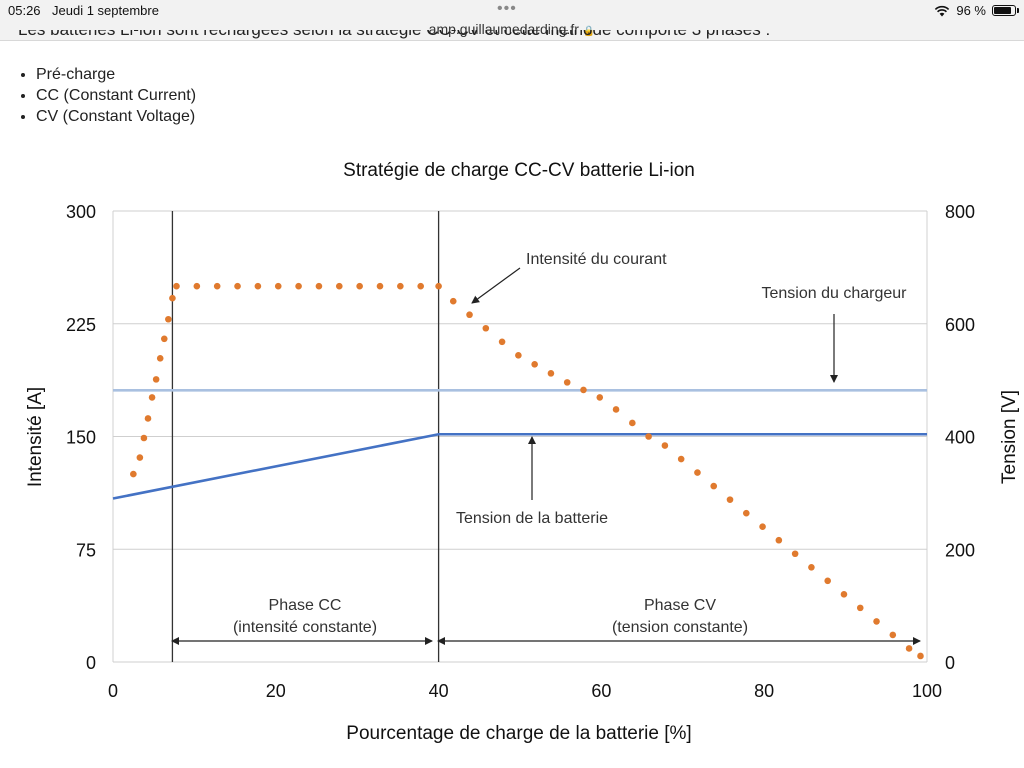 This screenshot has height=768, width=1024. Describe the element at coordinates (116, 74) in the screenshot. I see `list-item: Pré-charge` at that location.